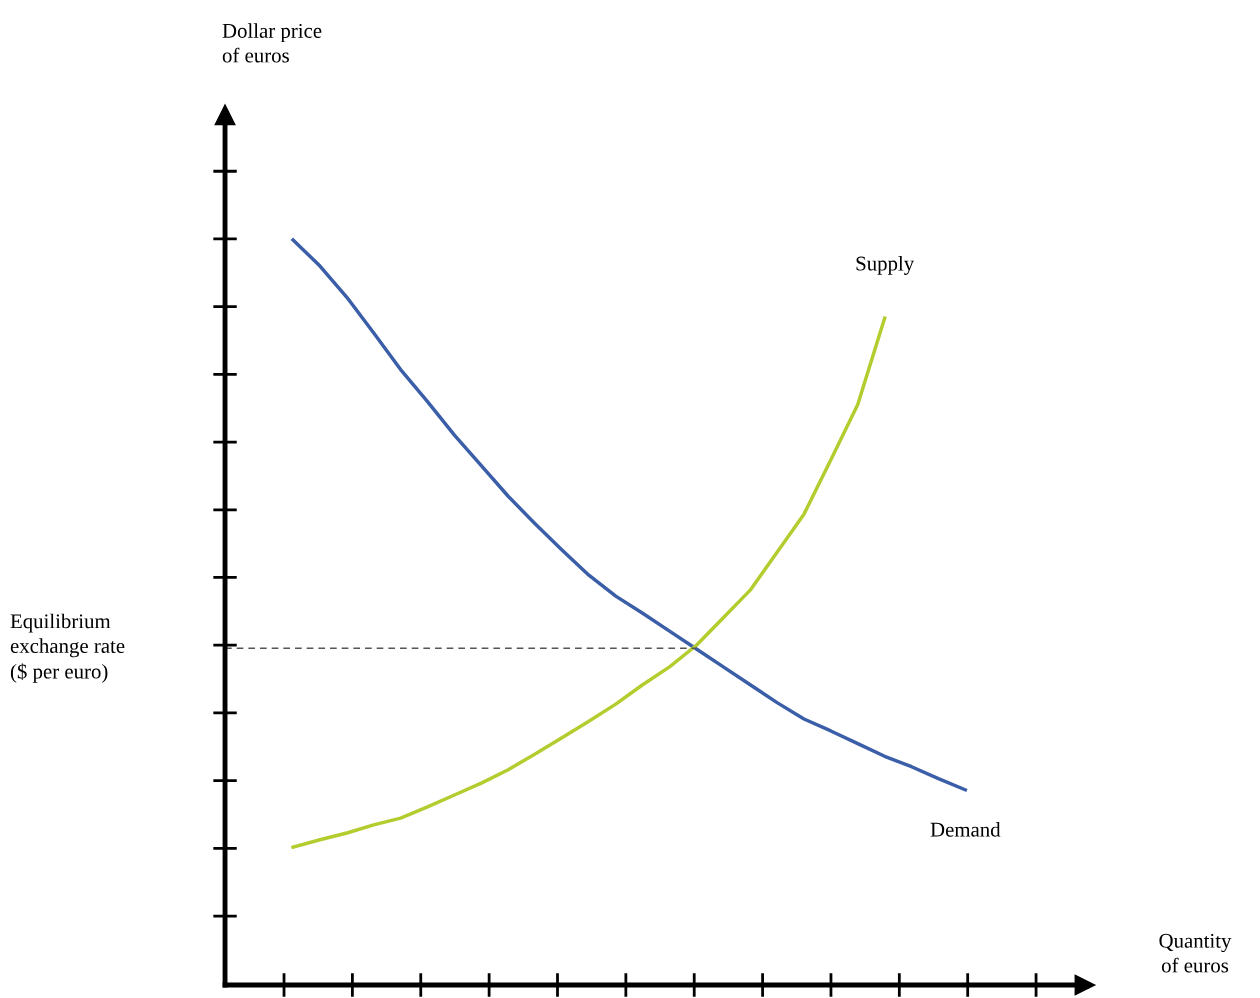  What do you see at coordinates (67, 648) in the screenshot?
I see `text: Equilibrium exchange rate ($ per euro)` at bounding box center [67, 648].